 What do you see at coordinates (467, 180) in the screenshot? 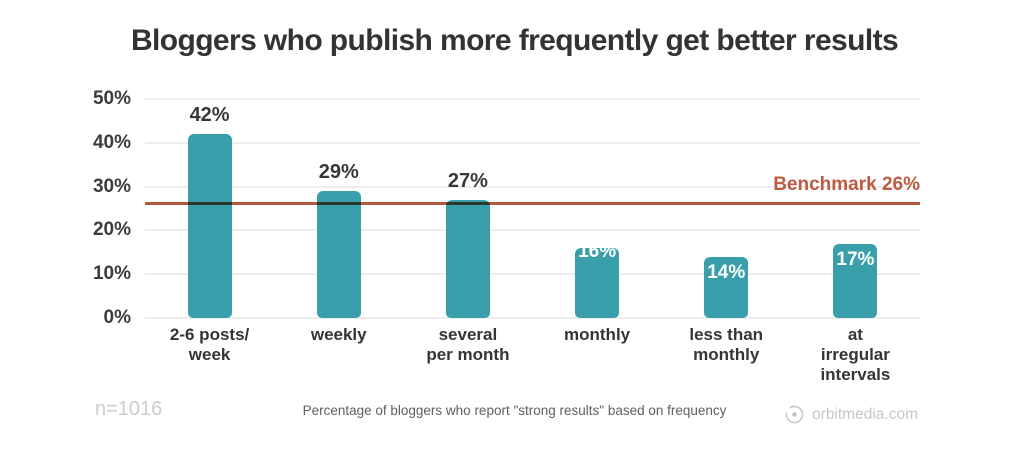
I see `bar-value-label: 27%` at bounding box center [467, 180].